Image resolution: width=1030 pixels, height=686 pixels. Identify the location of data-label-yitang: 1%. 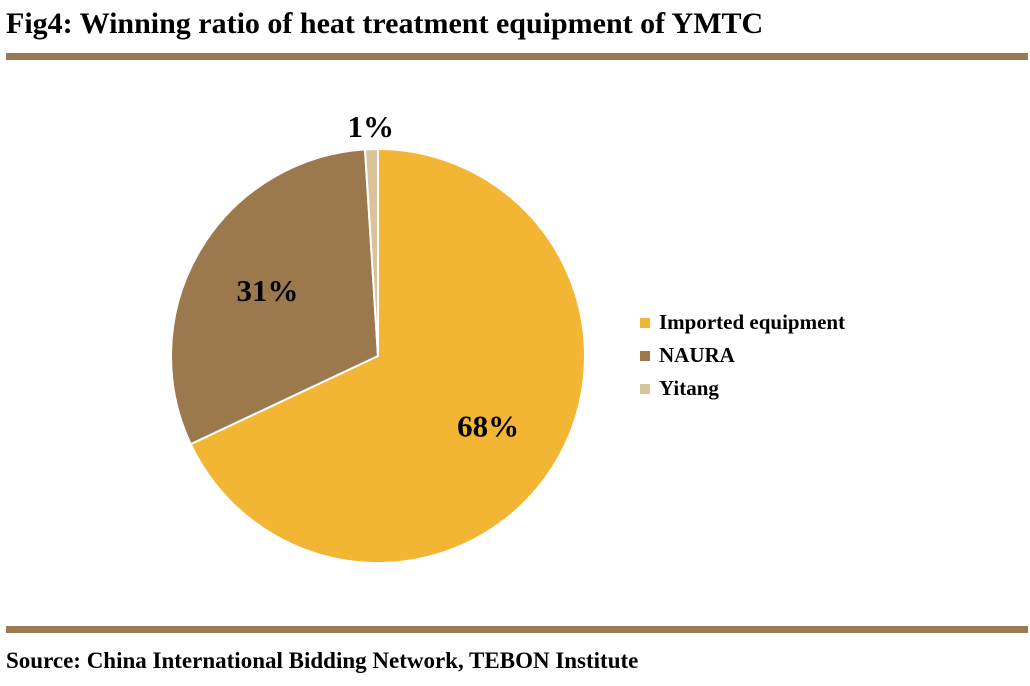
(371, 126).